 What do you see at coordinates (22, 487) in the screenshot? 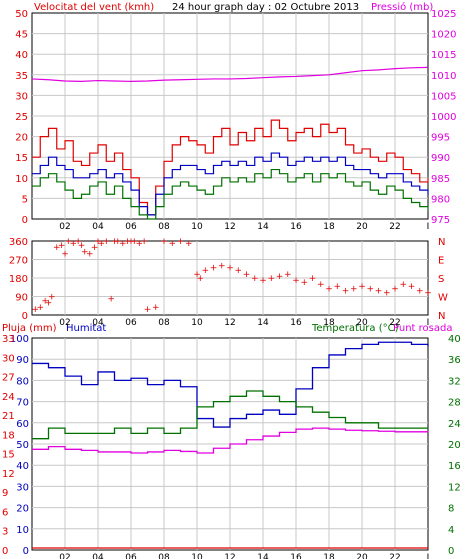
I see `humidity-y-tick-label: 30` at bounding box center [22, 487].